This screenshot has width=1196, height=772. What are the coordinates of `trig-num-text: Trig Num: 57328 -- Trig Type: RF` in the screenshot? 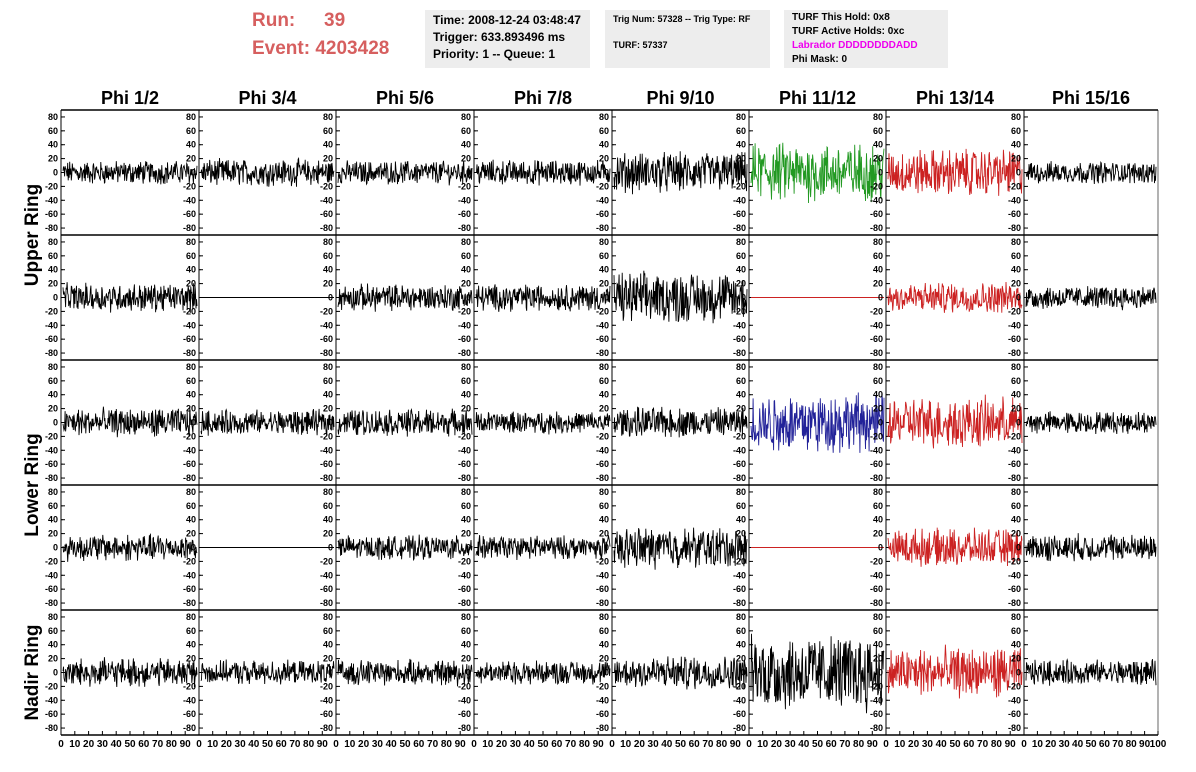 It's located at (682, 19).